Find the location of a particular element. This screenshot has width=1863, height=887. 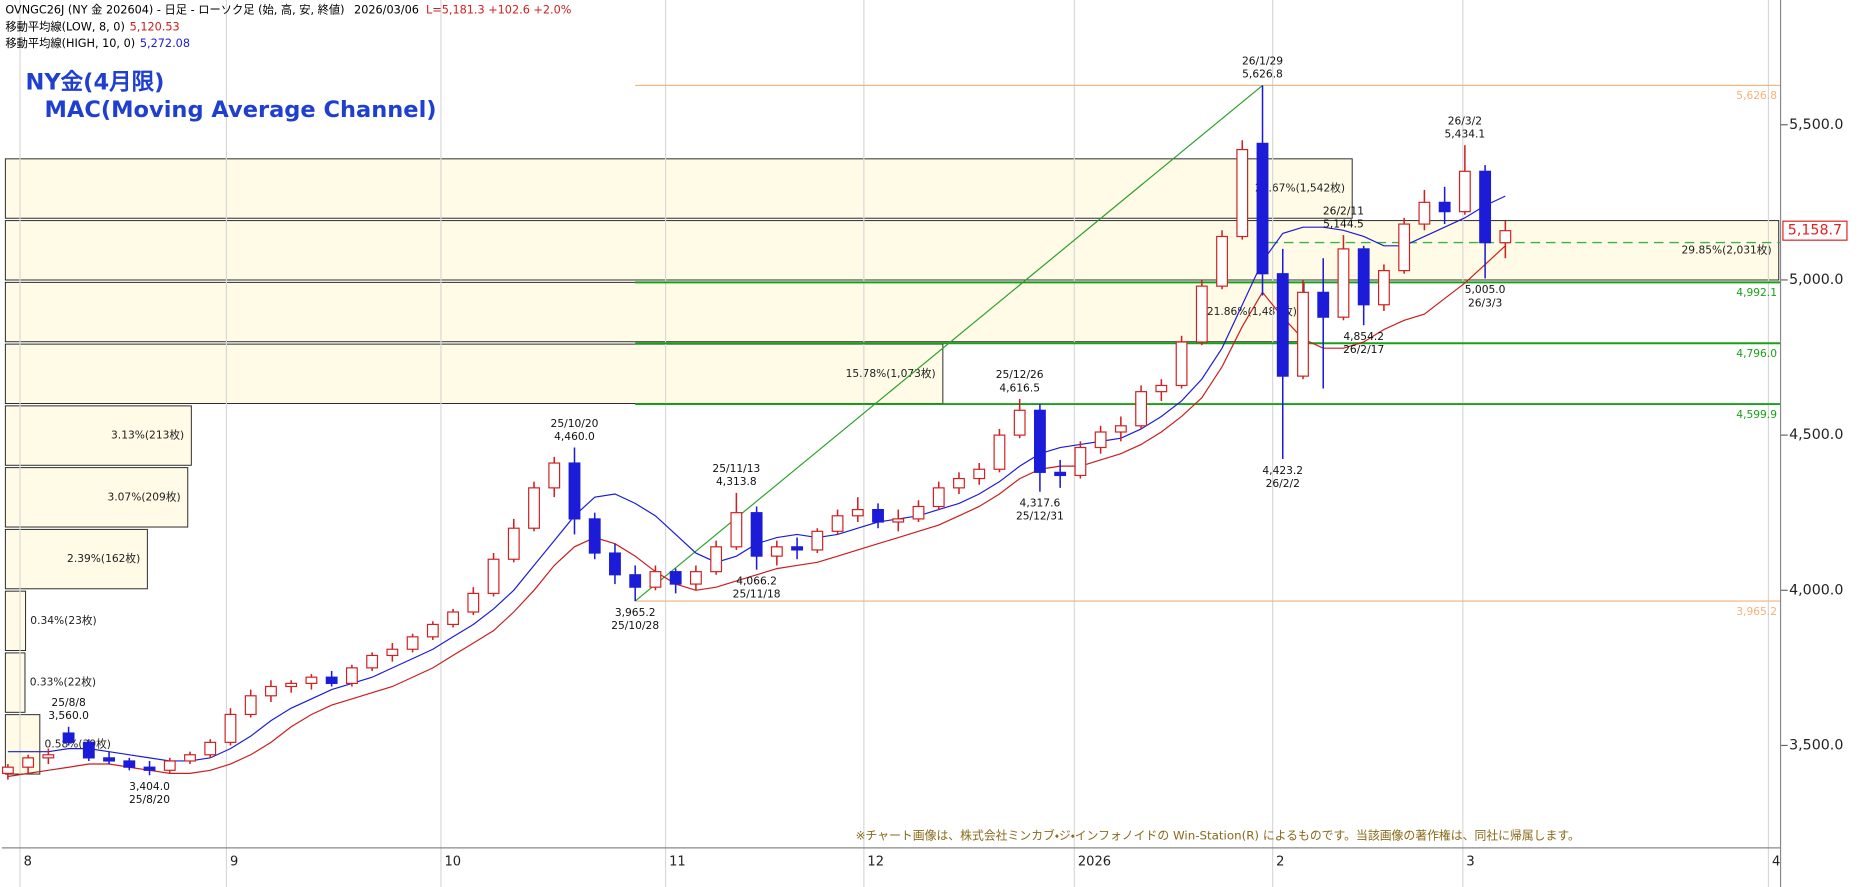

last-price-label: 5,158.7 is located at coordinates (1815, 231).